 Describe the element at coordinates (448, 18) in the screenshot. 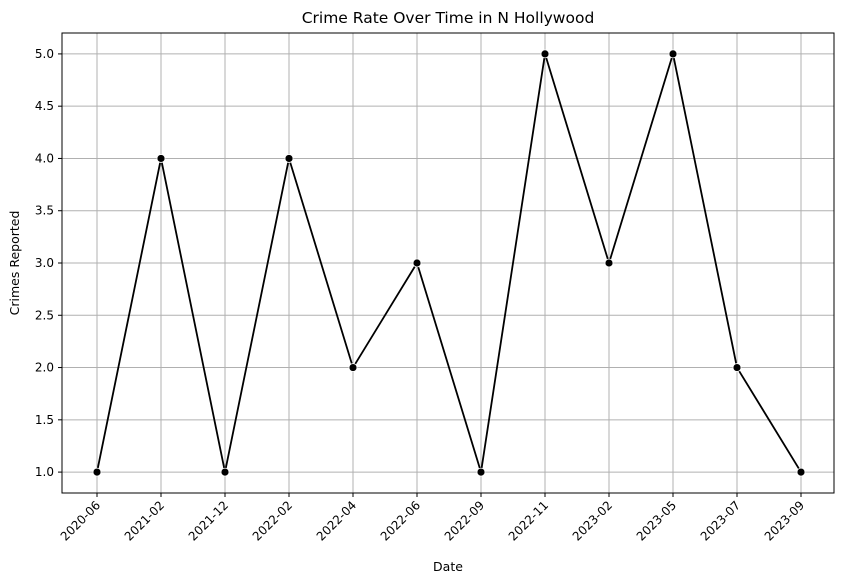

I see `chart-title: Crime Rate Over Time in N Hollywood` at that location.